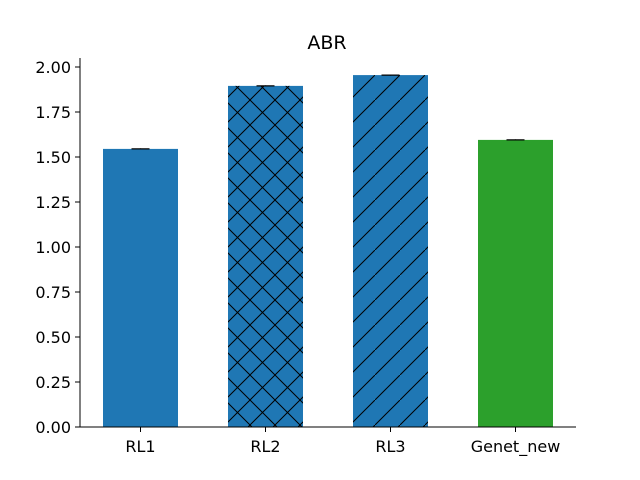  Describe the element at coordinates (326, 43) in the screenshot. I see `chart-title: ABR` at that location.